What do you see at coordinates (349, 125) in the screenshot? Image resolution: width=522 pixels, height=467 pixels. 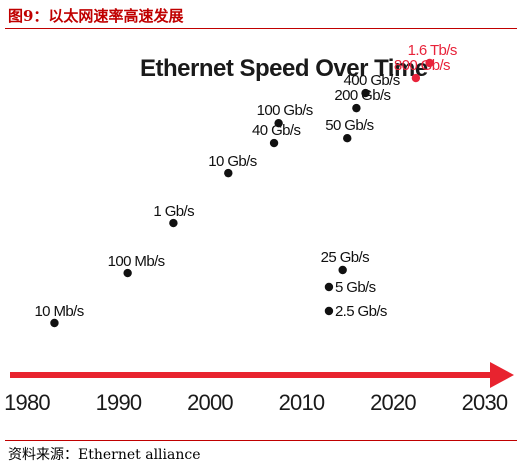 I see `data-point-label: 50 Gb/s` at bounding box center [349, 125].